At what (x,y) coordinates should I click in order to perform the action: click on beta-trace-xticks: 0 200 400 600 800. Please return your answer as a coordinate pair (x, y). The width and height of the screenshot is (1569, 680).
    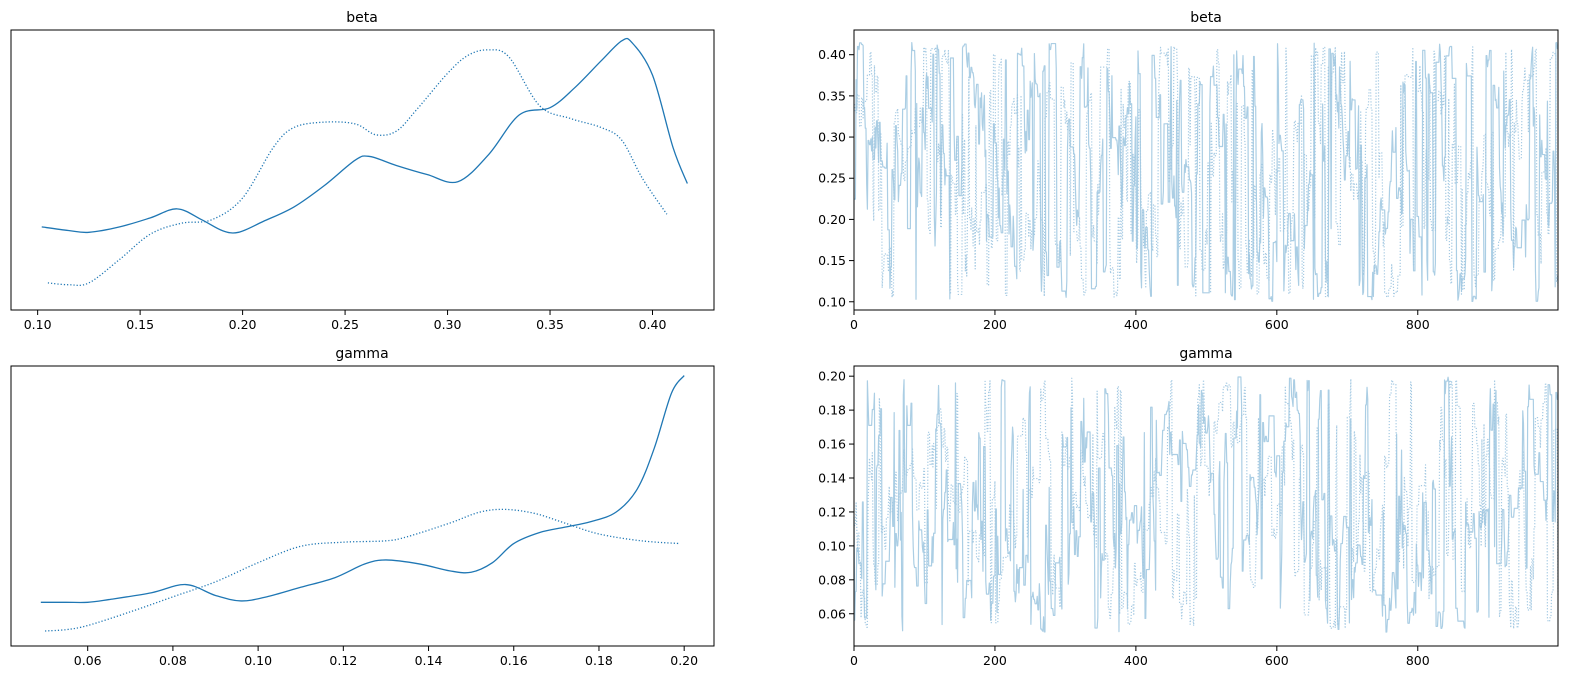
    Looking at the image, I should click on (1140, 321).